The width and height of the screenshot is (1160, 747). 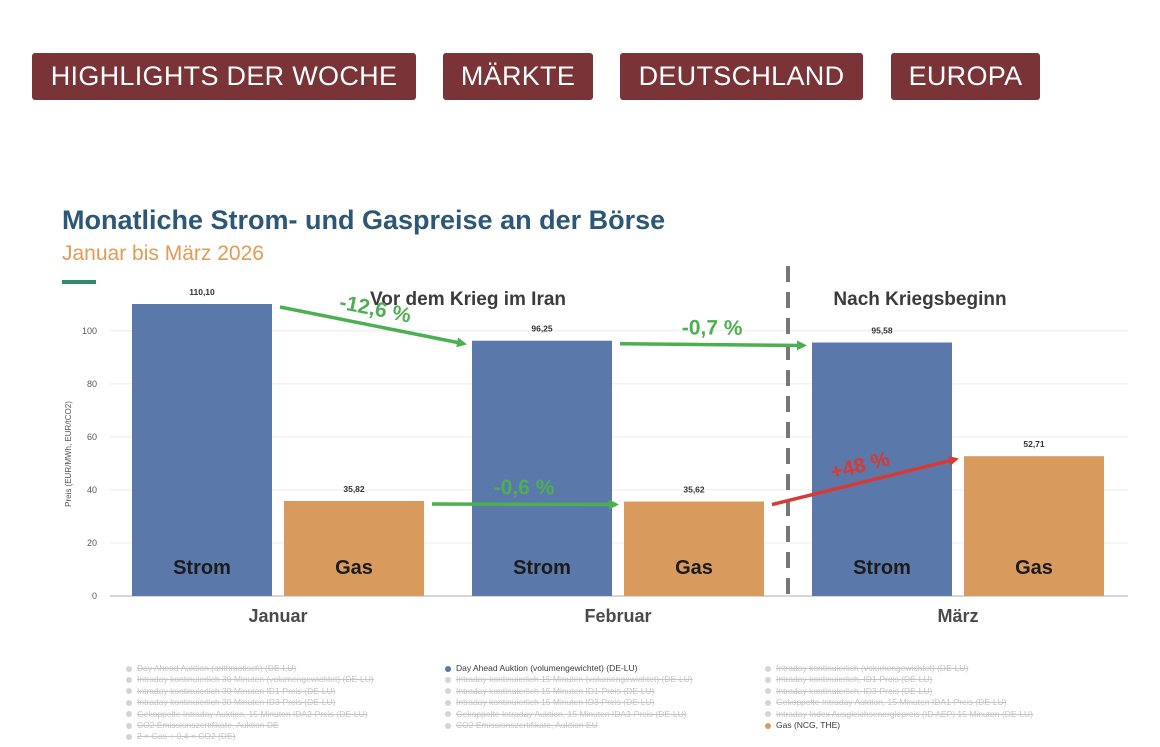 What do you see at coordinates (68, 454) in the screenshot?
I see `y-axis-label: Preis (EUR/MWh, EUR/tCO2)` at bounding box center [68, 454].